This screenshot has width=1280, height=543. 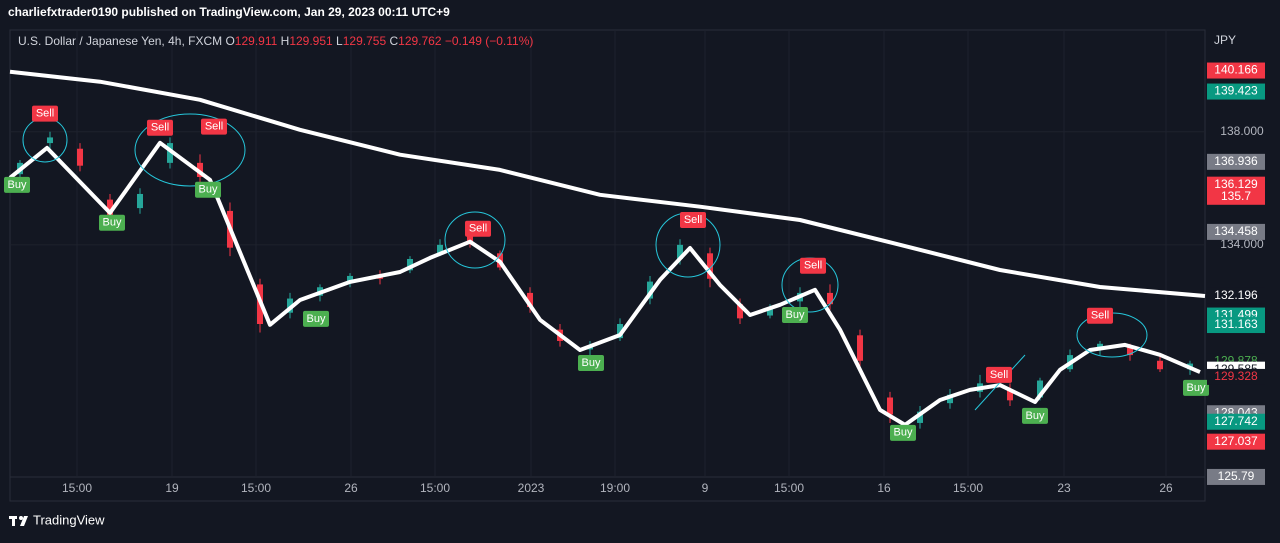 What do you see at coordinates (256, 41) in the screenshot?
I see `legend-open: 129.911` at bounding box center [256, 41].